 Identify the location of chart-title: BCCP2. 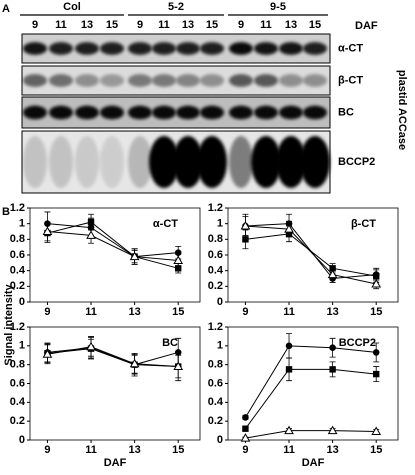
(357, 343).